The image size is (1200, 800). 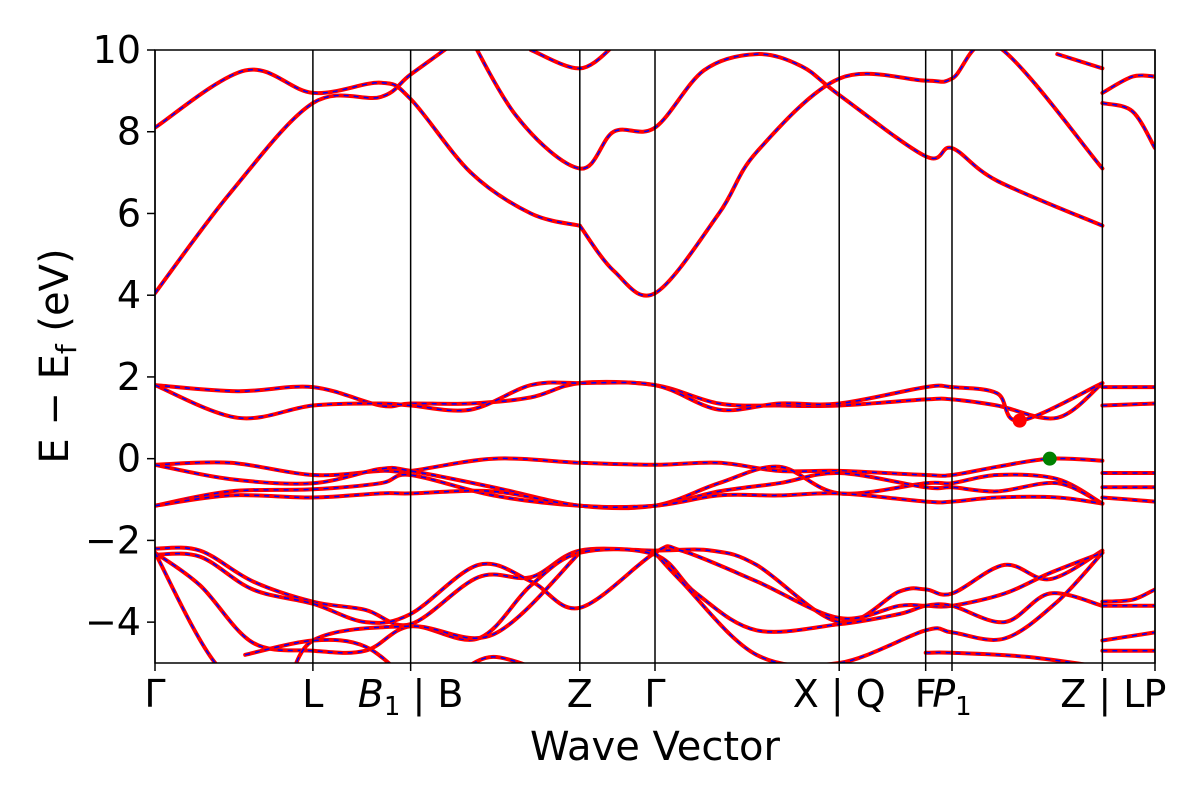 What do you see at coordinates (117, 50) in the screenshot?
I see `y-tick-label: 10` at bounding box center [117, 50].